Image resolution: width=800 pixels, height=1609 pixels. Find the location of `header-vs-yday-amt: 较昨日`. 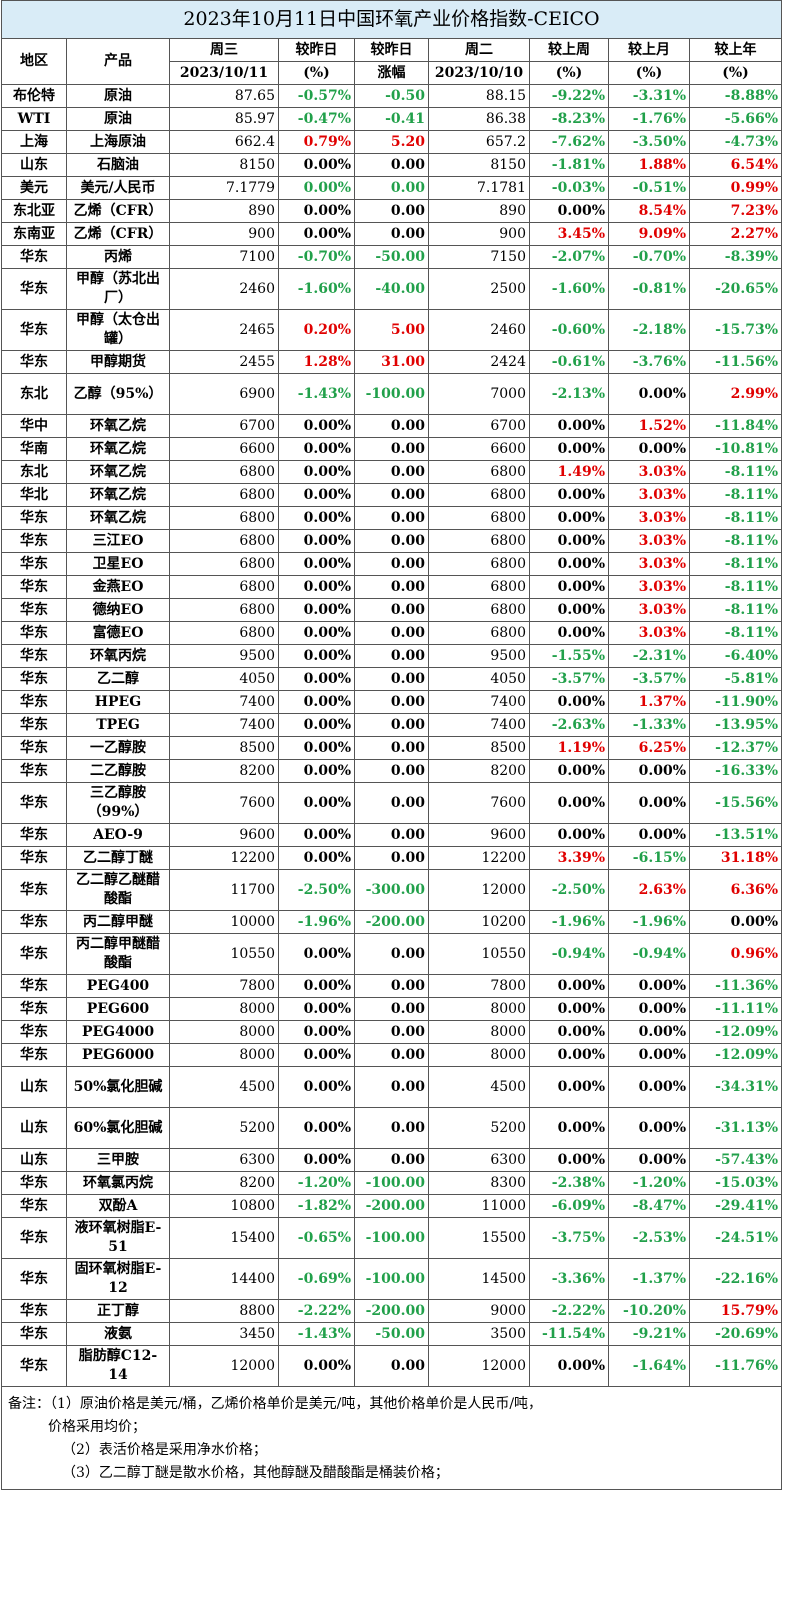

header-vs-yday-amt: 较昨日 is located at coordinates (391, 50).